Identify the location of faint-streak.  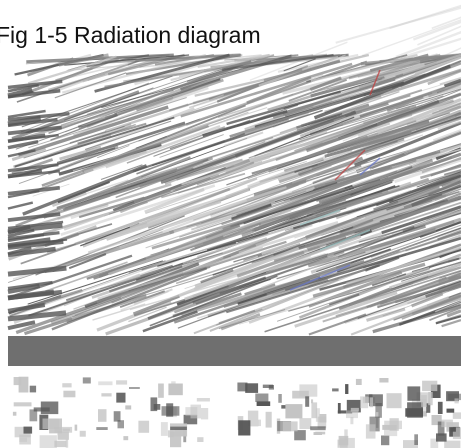
(428, 44).